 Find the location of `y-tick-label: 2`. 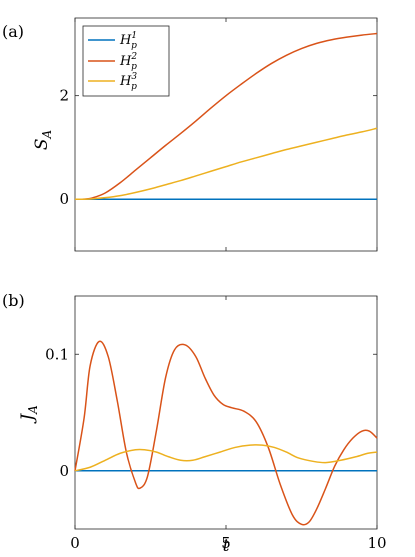

y-tick-label: 2 is located at coordinates (64, 96).